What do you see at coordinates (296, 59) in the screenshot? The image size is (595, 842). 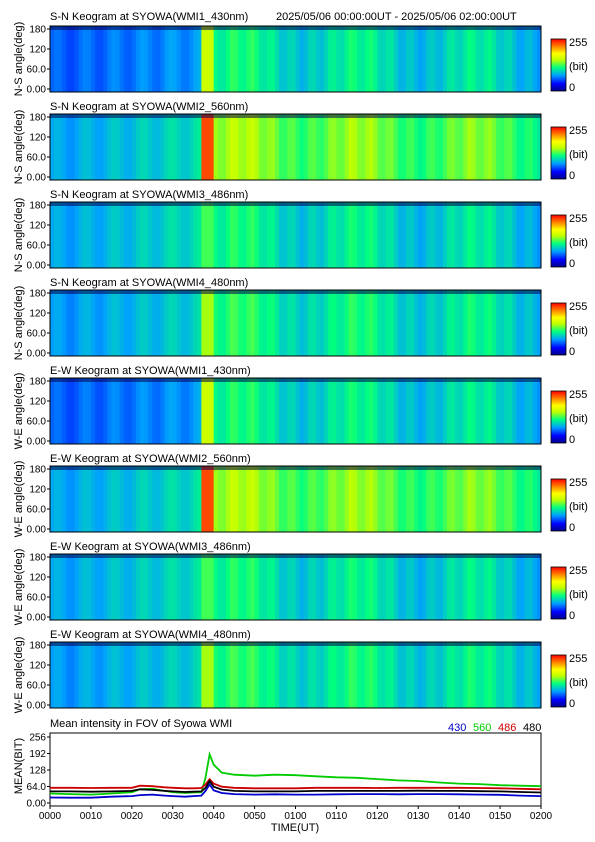 I see `keogram-heatmap` at bounding box center [296, 59].